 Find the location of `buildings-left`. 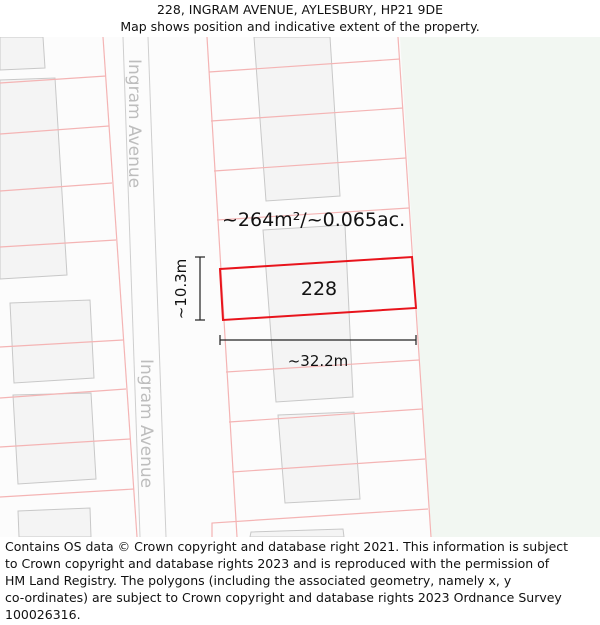

buildings-left is located at coordinates (48, 287).